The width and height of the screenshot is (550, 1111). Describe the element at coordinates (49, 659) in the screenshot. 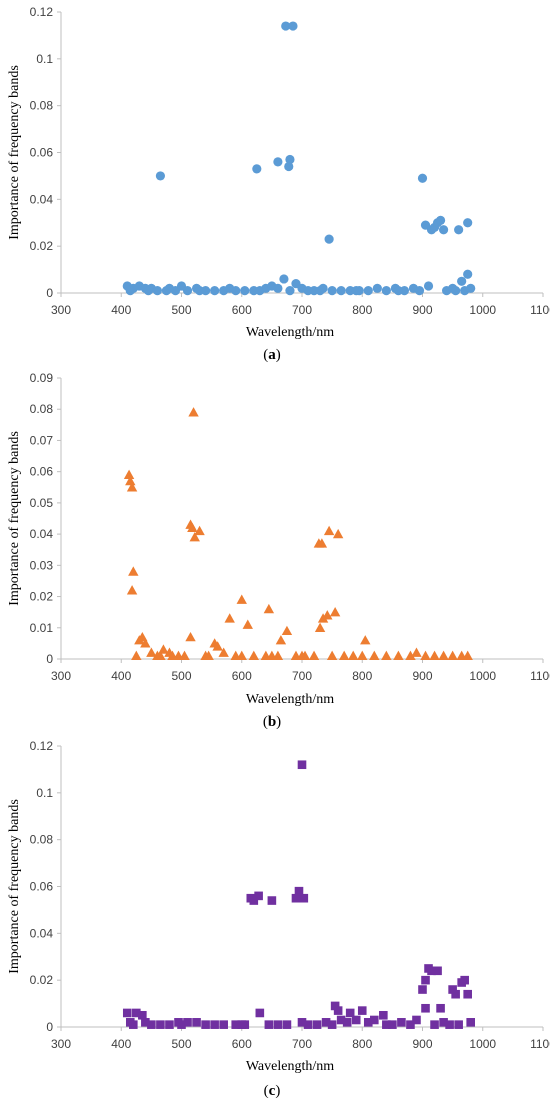

I see `y-tick-label: 0` at that location.